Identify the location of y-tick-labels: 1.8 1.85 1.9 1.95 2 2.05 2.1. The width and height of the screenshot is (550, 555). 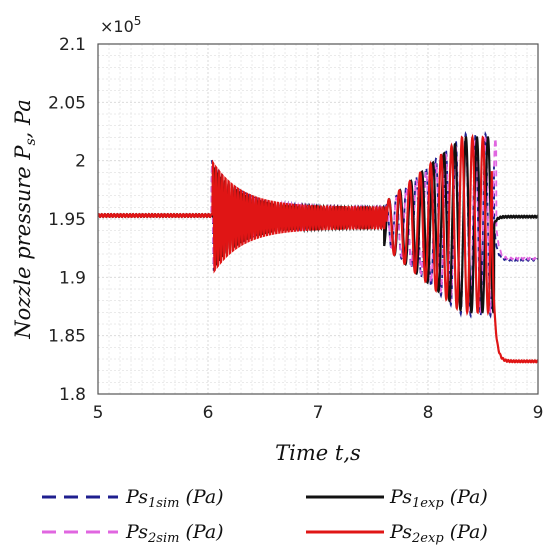
(67, 220).